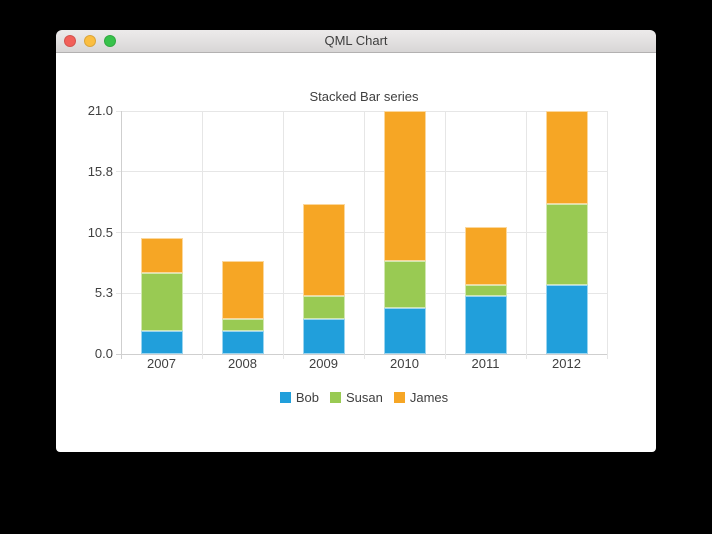 The width and height of the screenshot is (712, 534). Describe the element at coordinates (399, 397) in the screenshot. I see `legend-swatch-james` at that location.